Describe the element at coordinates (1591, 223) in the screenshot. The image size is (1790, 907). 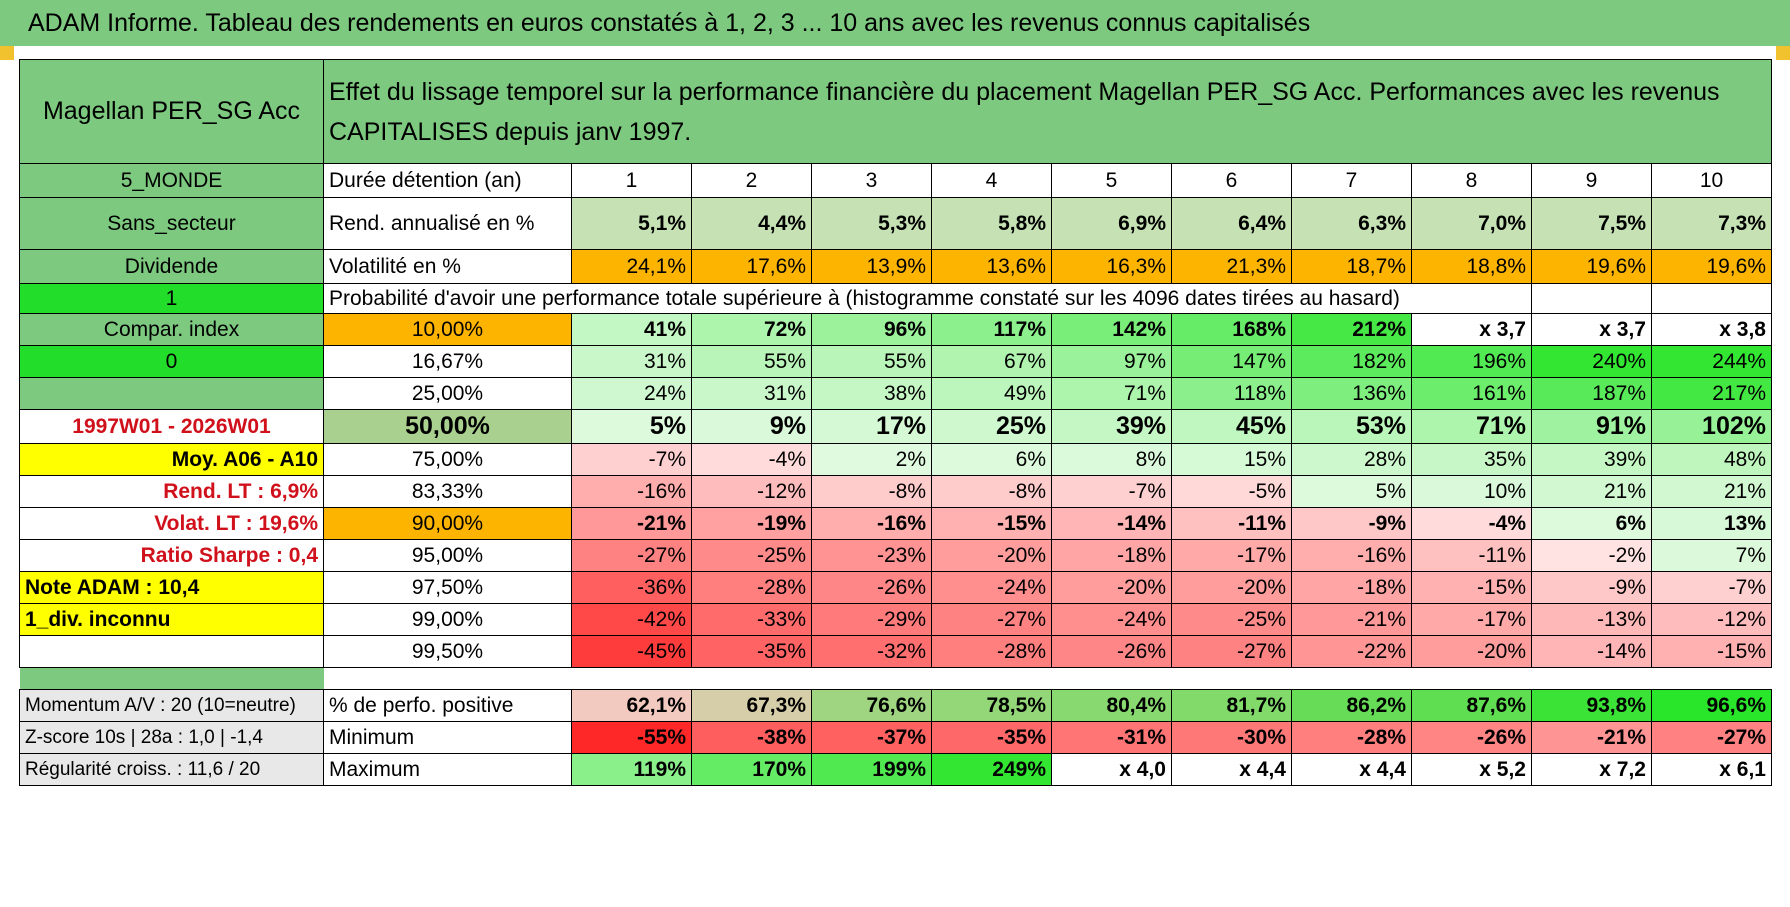
I see `rend-value: 7,5%` at that location.